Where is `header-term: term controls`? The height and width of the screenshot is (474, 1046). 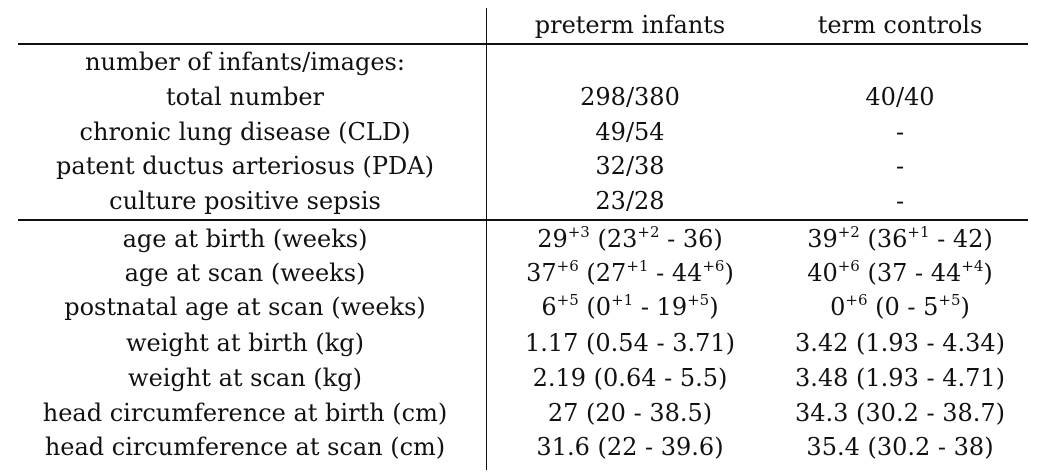
header-term: term controls is located at coordinates (900, 25).